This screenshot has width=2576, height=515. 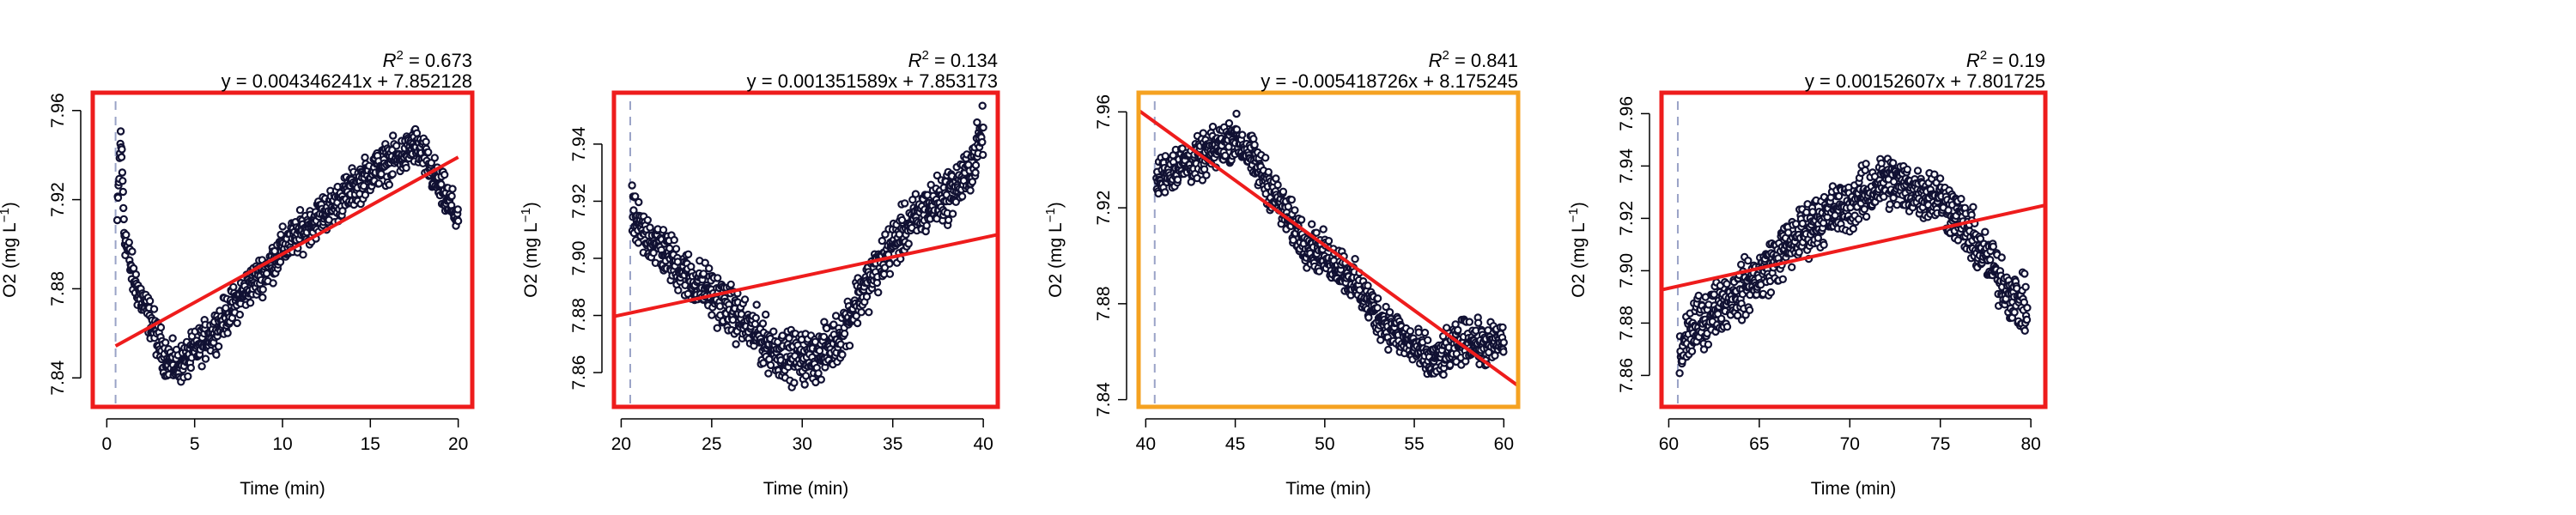 I want to click on x-tick-label: 65, so click(x=1759, y=444).